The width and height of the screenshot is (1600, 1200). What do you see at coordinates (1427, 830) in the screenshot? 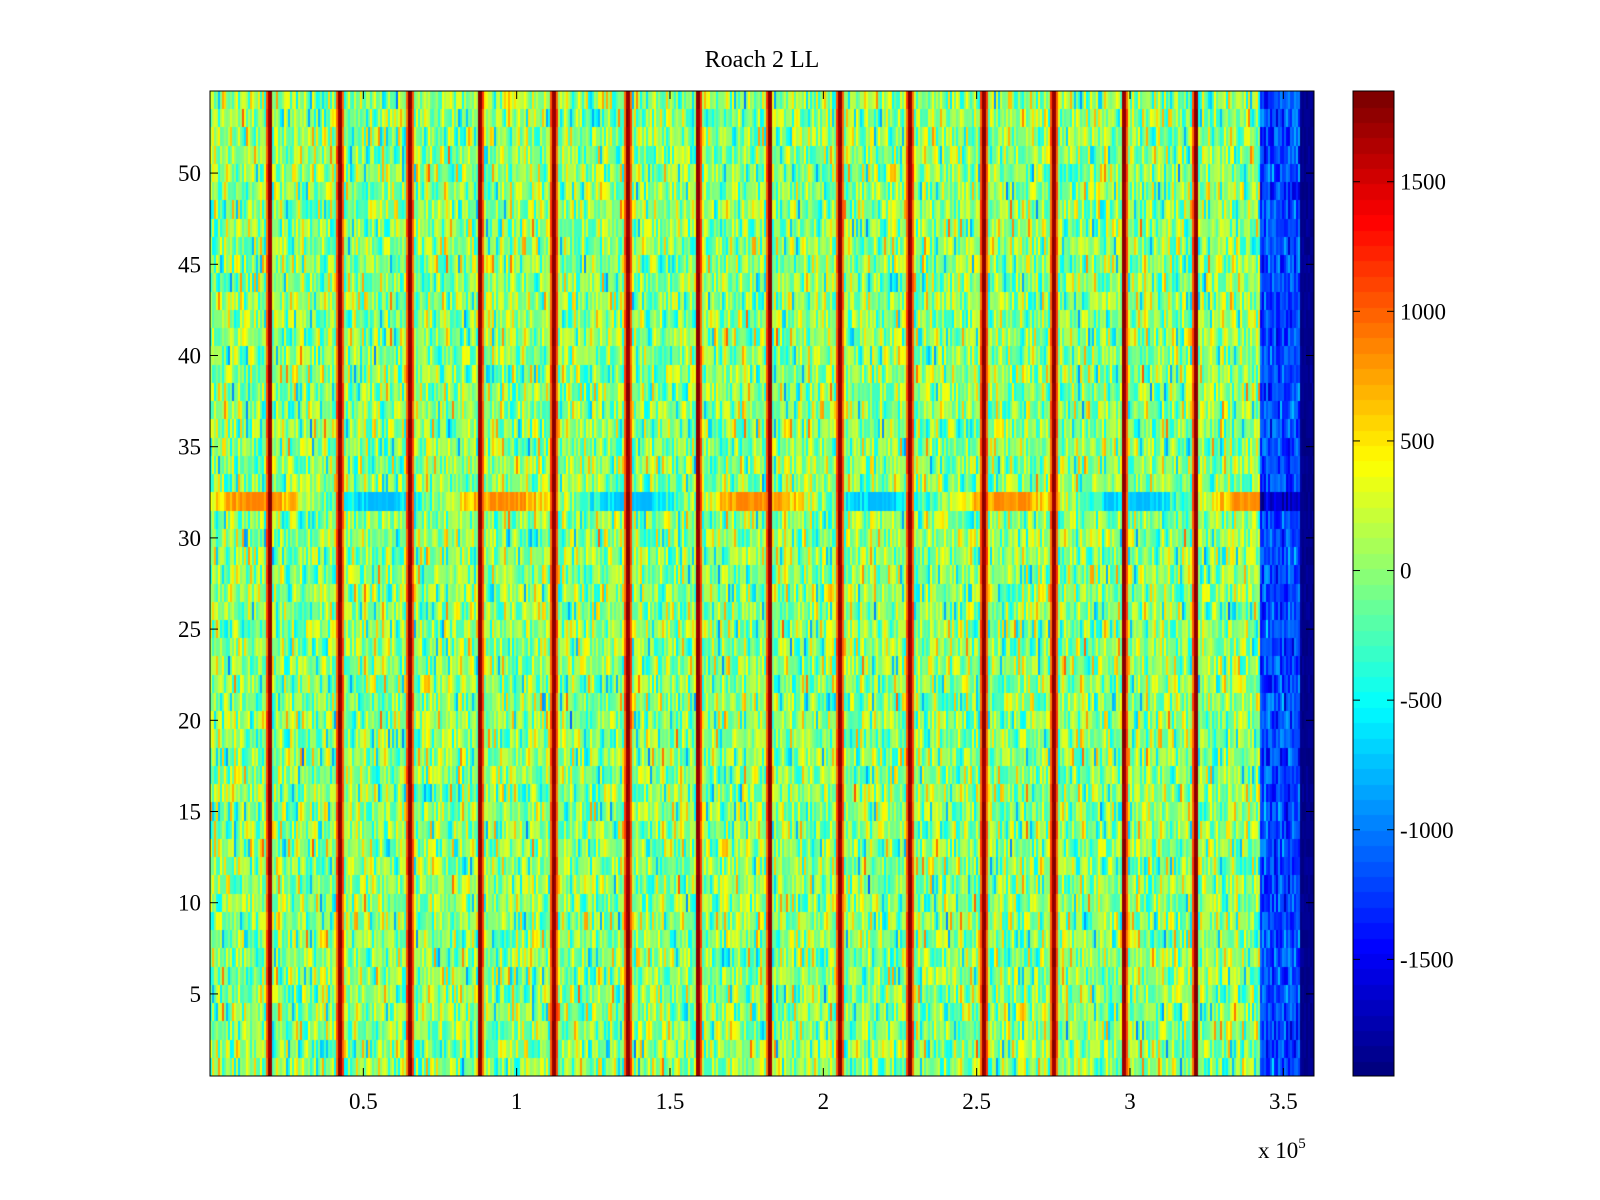
I see `colorbar-tick-label: -1000` at bounding box center [1427, 830].